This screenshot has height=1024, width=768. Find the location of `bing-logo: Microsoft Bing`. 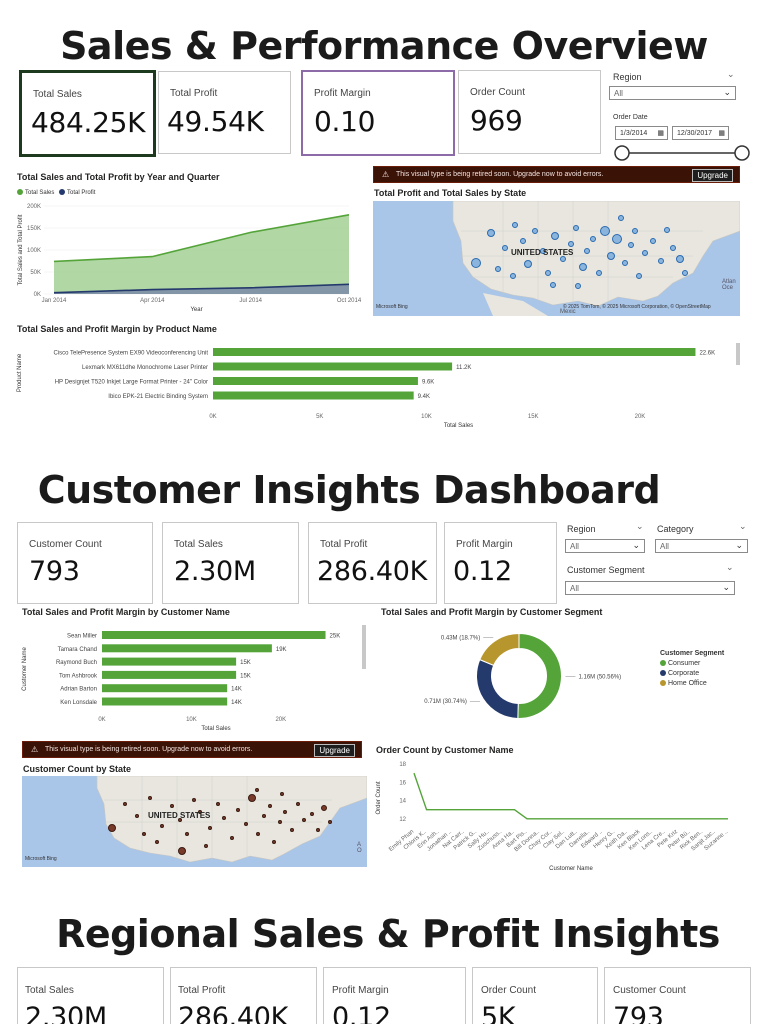

bing-logo: Microsoft Bing is located at coordinates (392, 307).